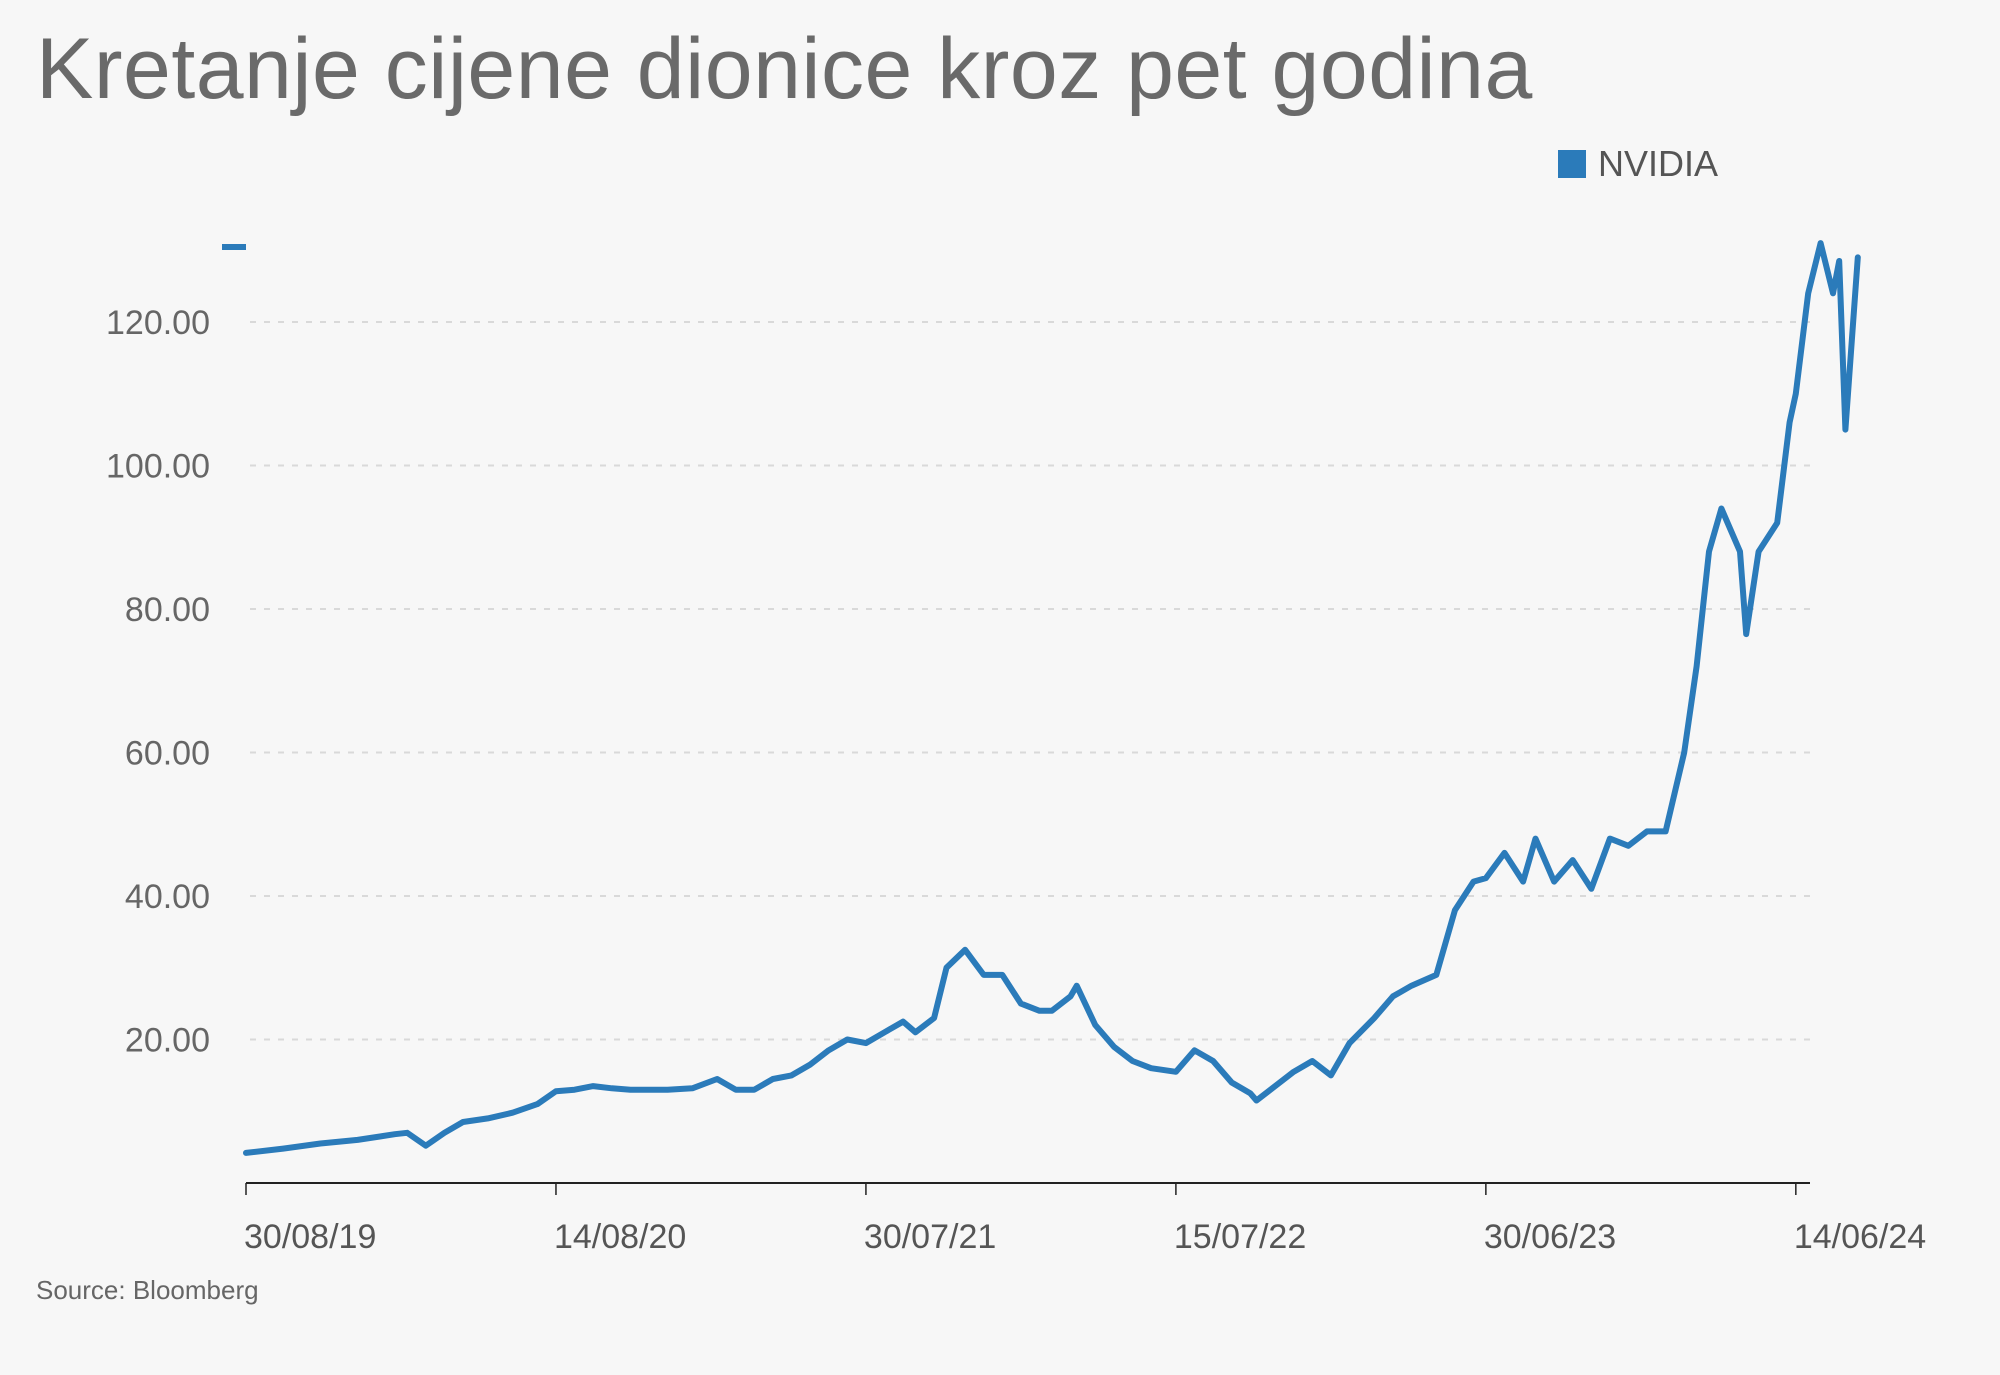 The image size is (2000, 1375). What do you see at coordinates (167, 897) in the screenshot?
I see `y-tick-label: 40.00` at bounding box center [167, 897].